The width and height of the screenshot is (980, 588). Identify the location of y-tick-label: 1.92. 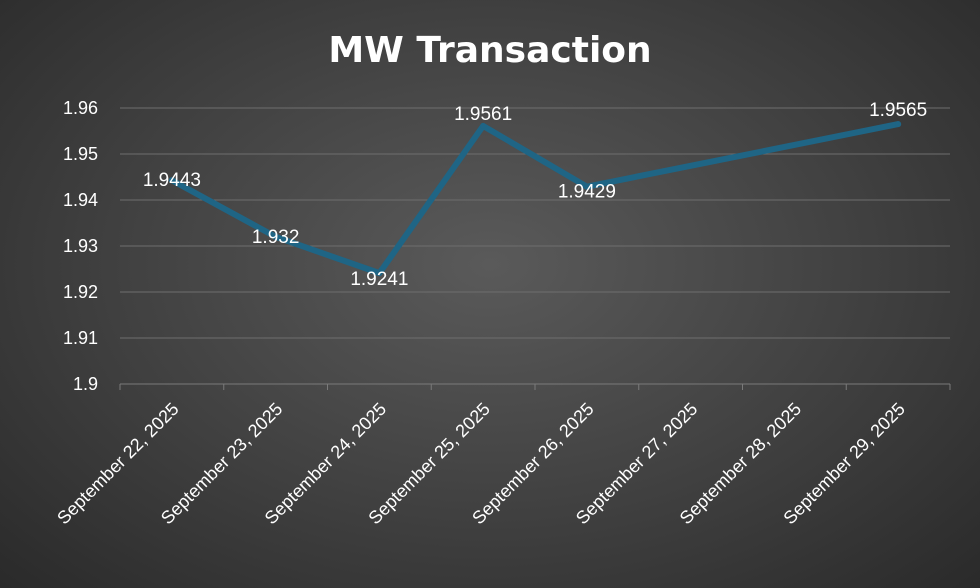
(80, 292).